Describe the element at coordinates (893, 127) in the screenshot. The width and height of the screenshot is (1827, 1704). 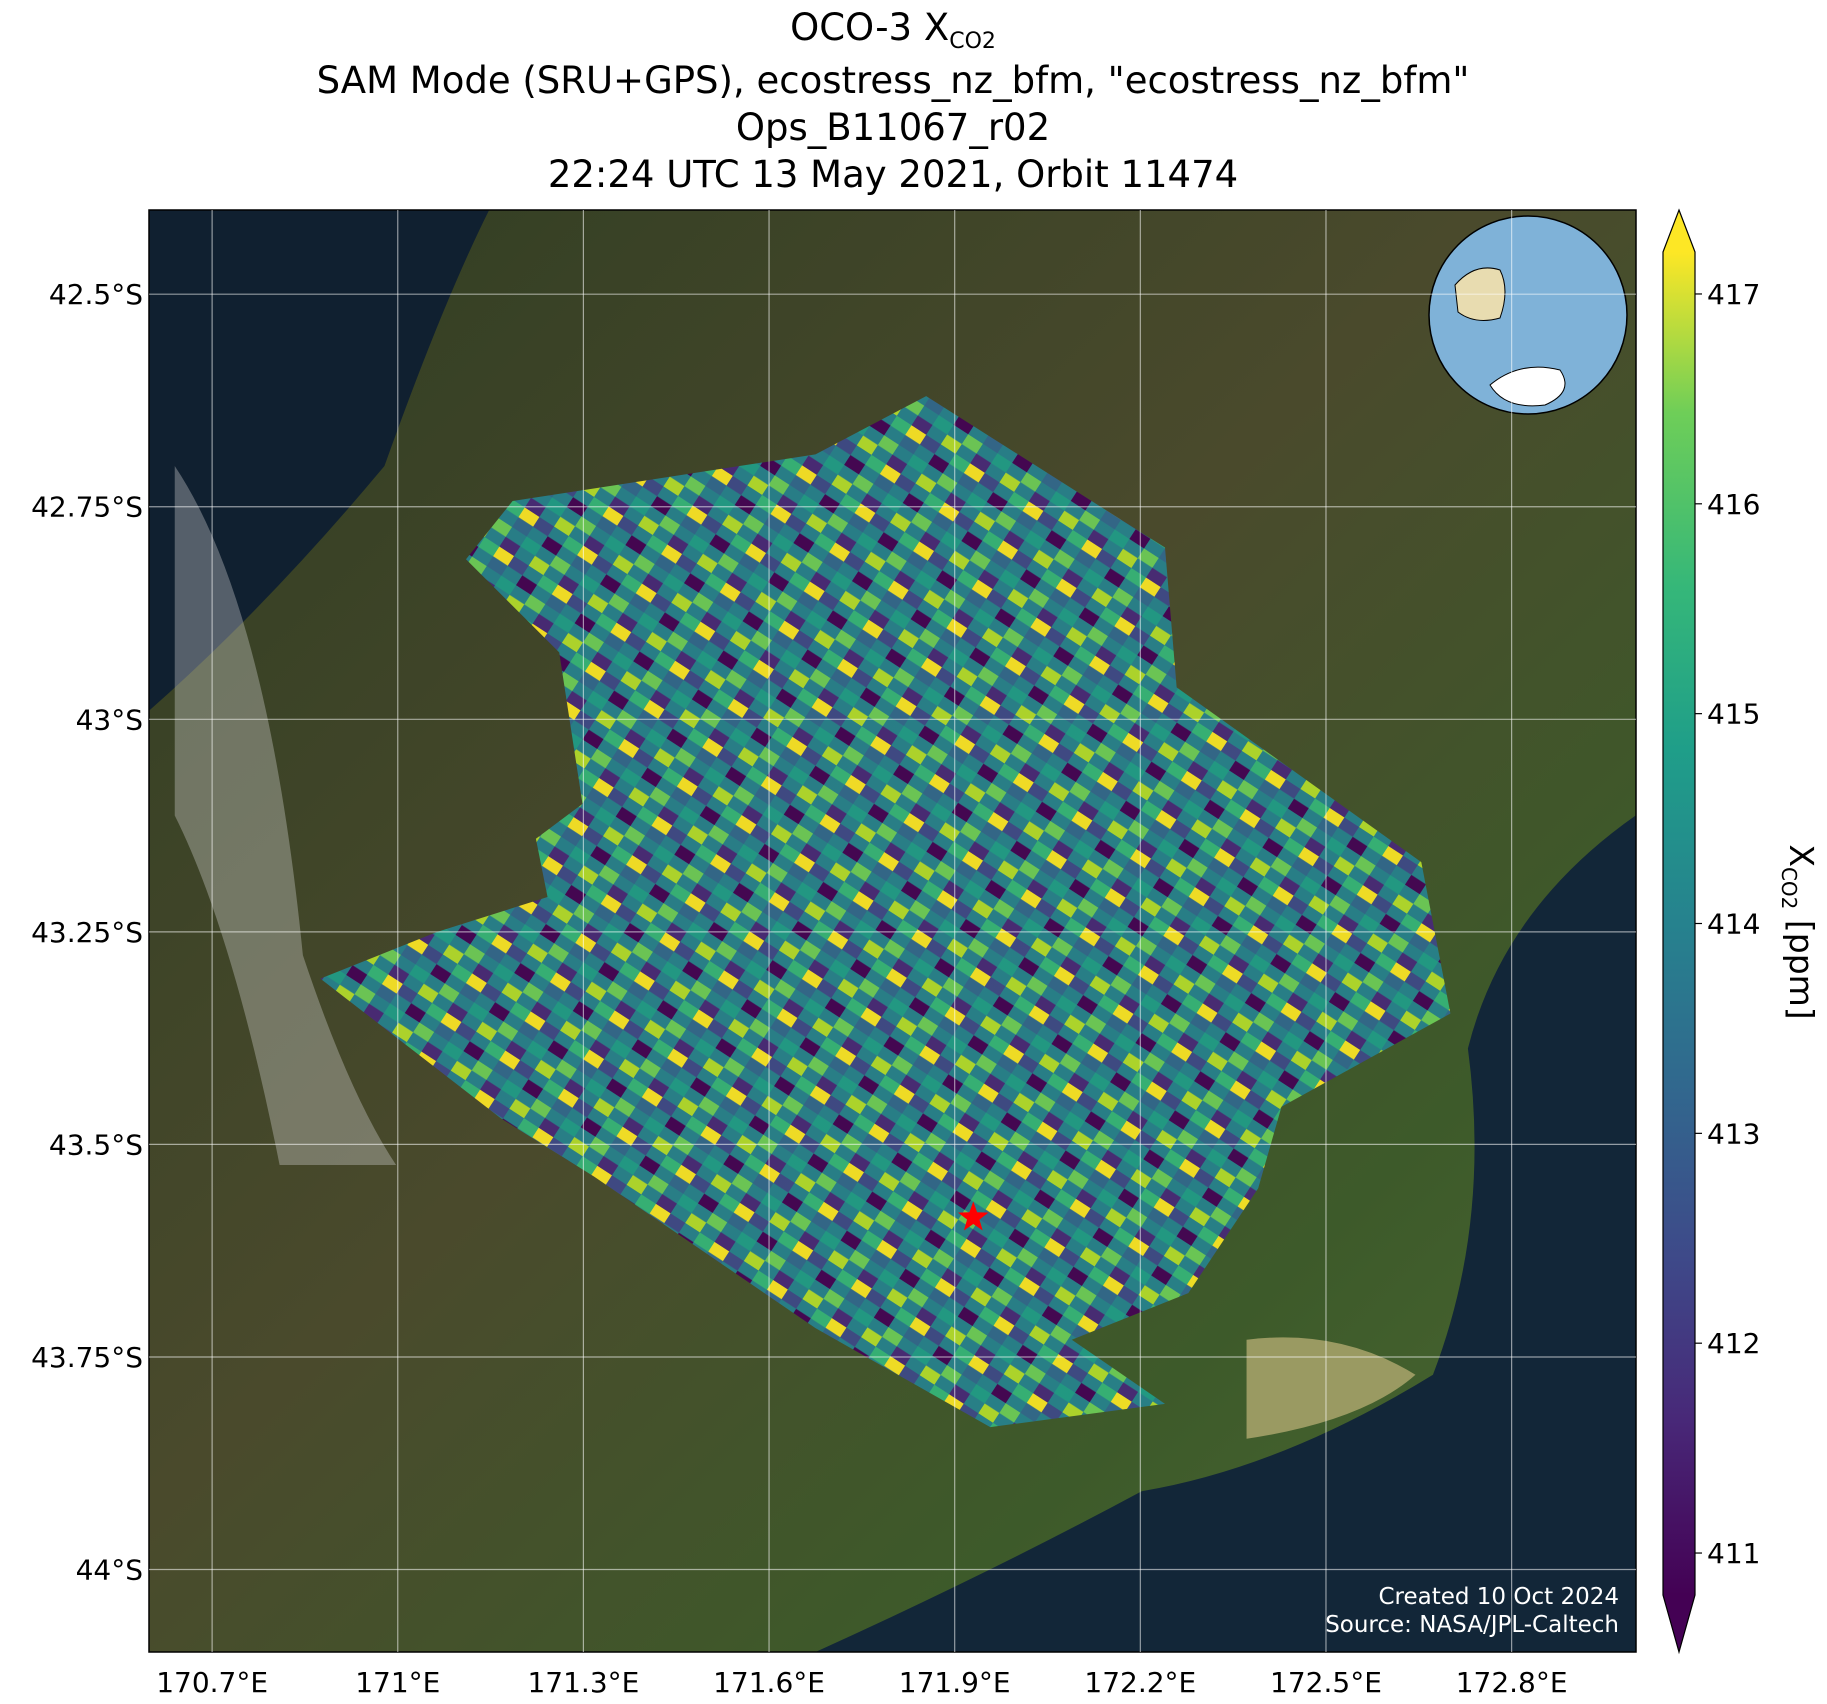
I see `subtitle: Ops_B11067_r02` at that location.